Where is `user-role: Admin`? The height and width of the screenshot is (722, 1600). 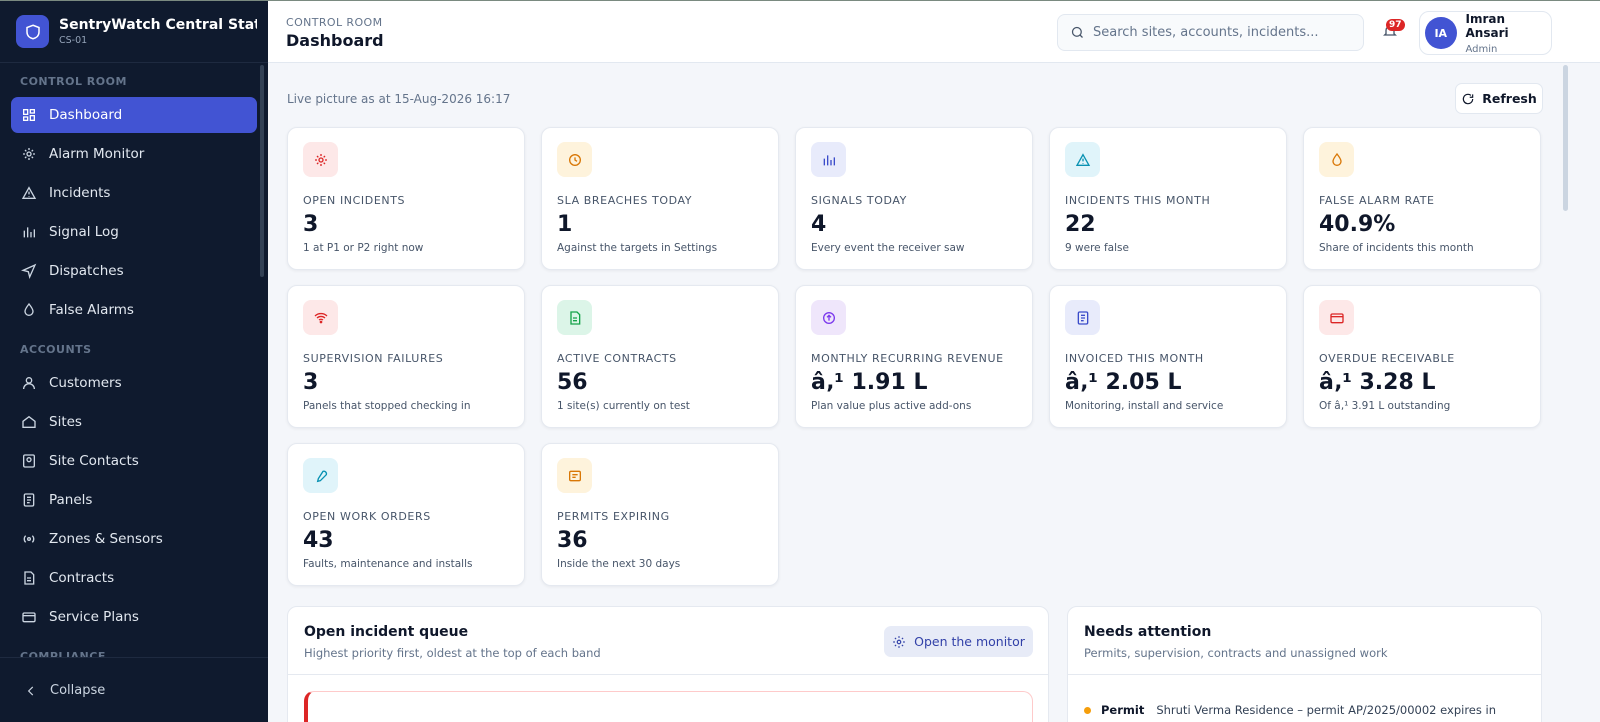 user-role: Admin is located at coordinates (1481, 49).